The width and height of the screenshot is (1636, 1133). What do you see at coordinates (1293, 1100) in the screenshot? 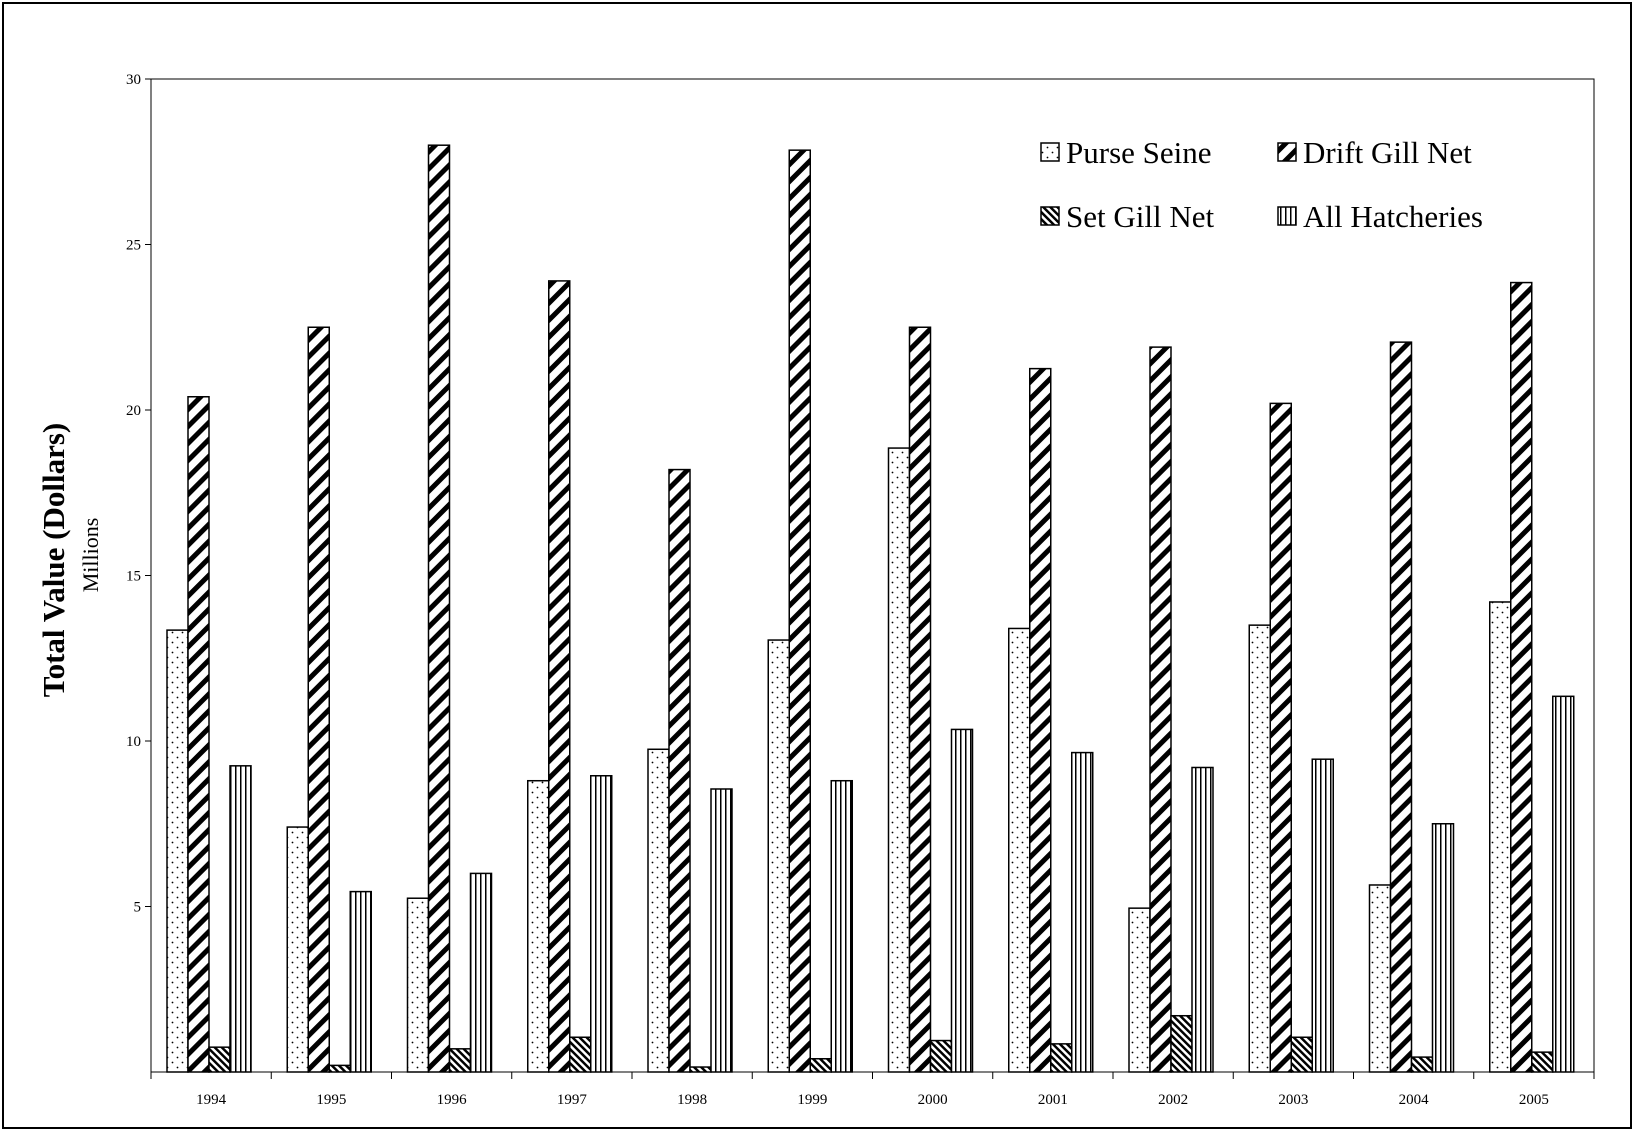
I see `x-tick-label: 2003` at bounding box center [1293, 1100].